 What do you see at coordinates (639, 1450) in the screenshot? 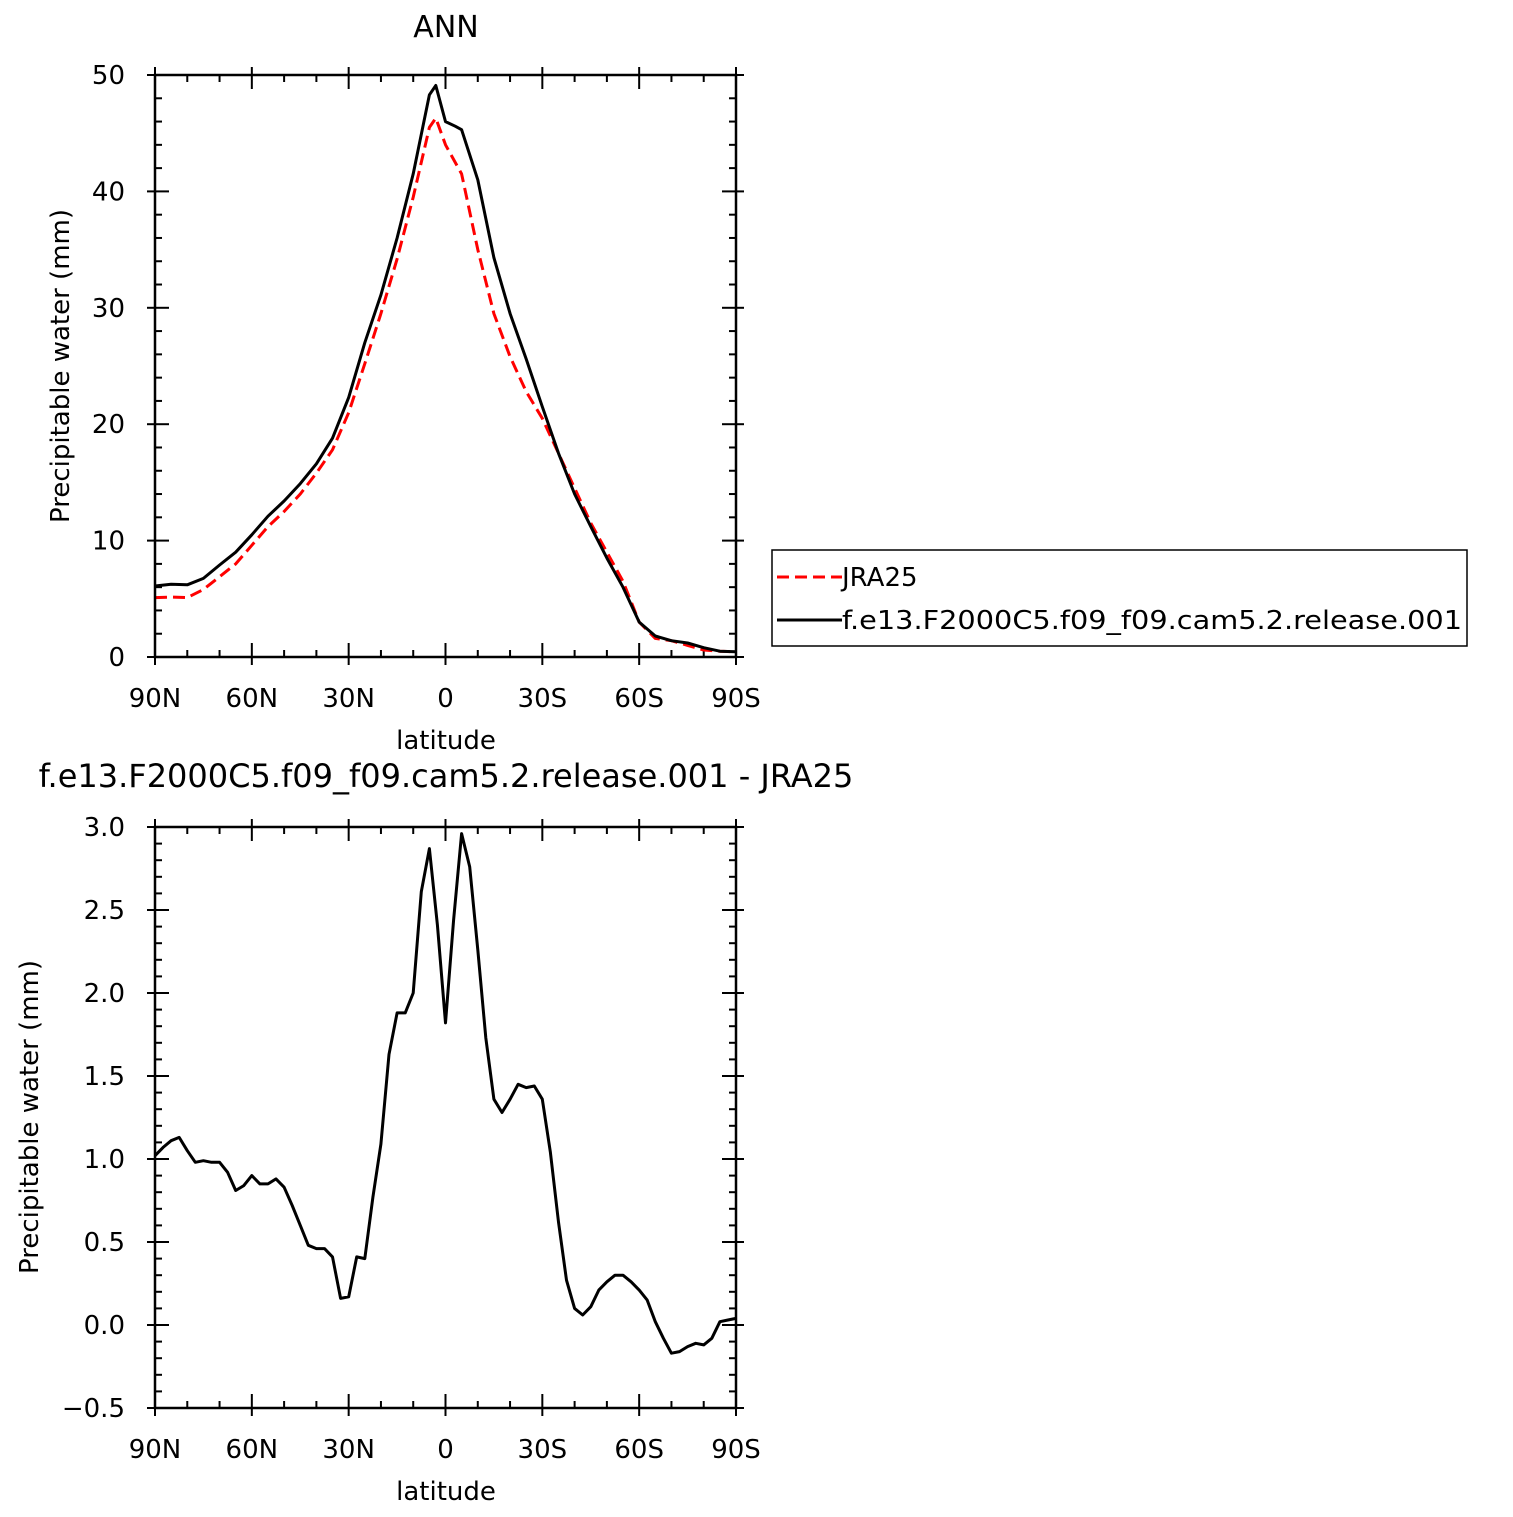
I see `bottom-x-tick-label: 60S` at bounding box center [639, 1450].